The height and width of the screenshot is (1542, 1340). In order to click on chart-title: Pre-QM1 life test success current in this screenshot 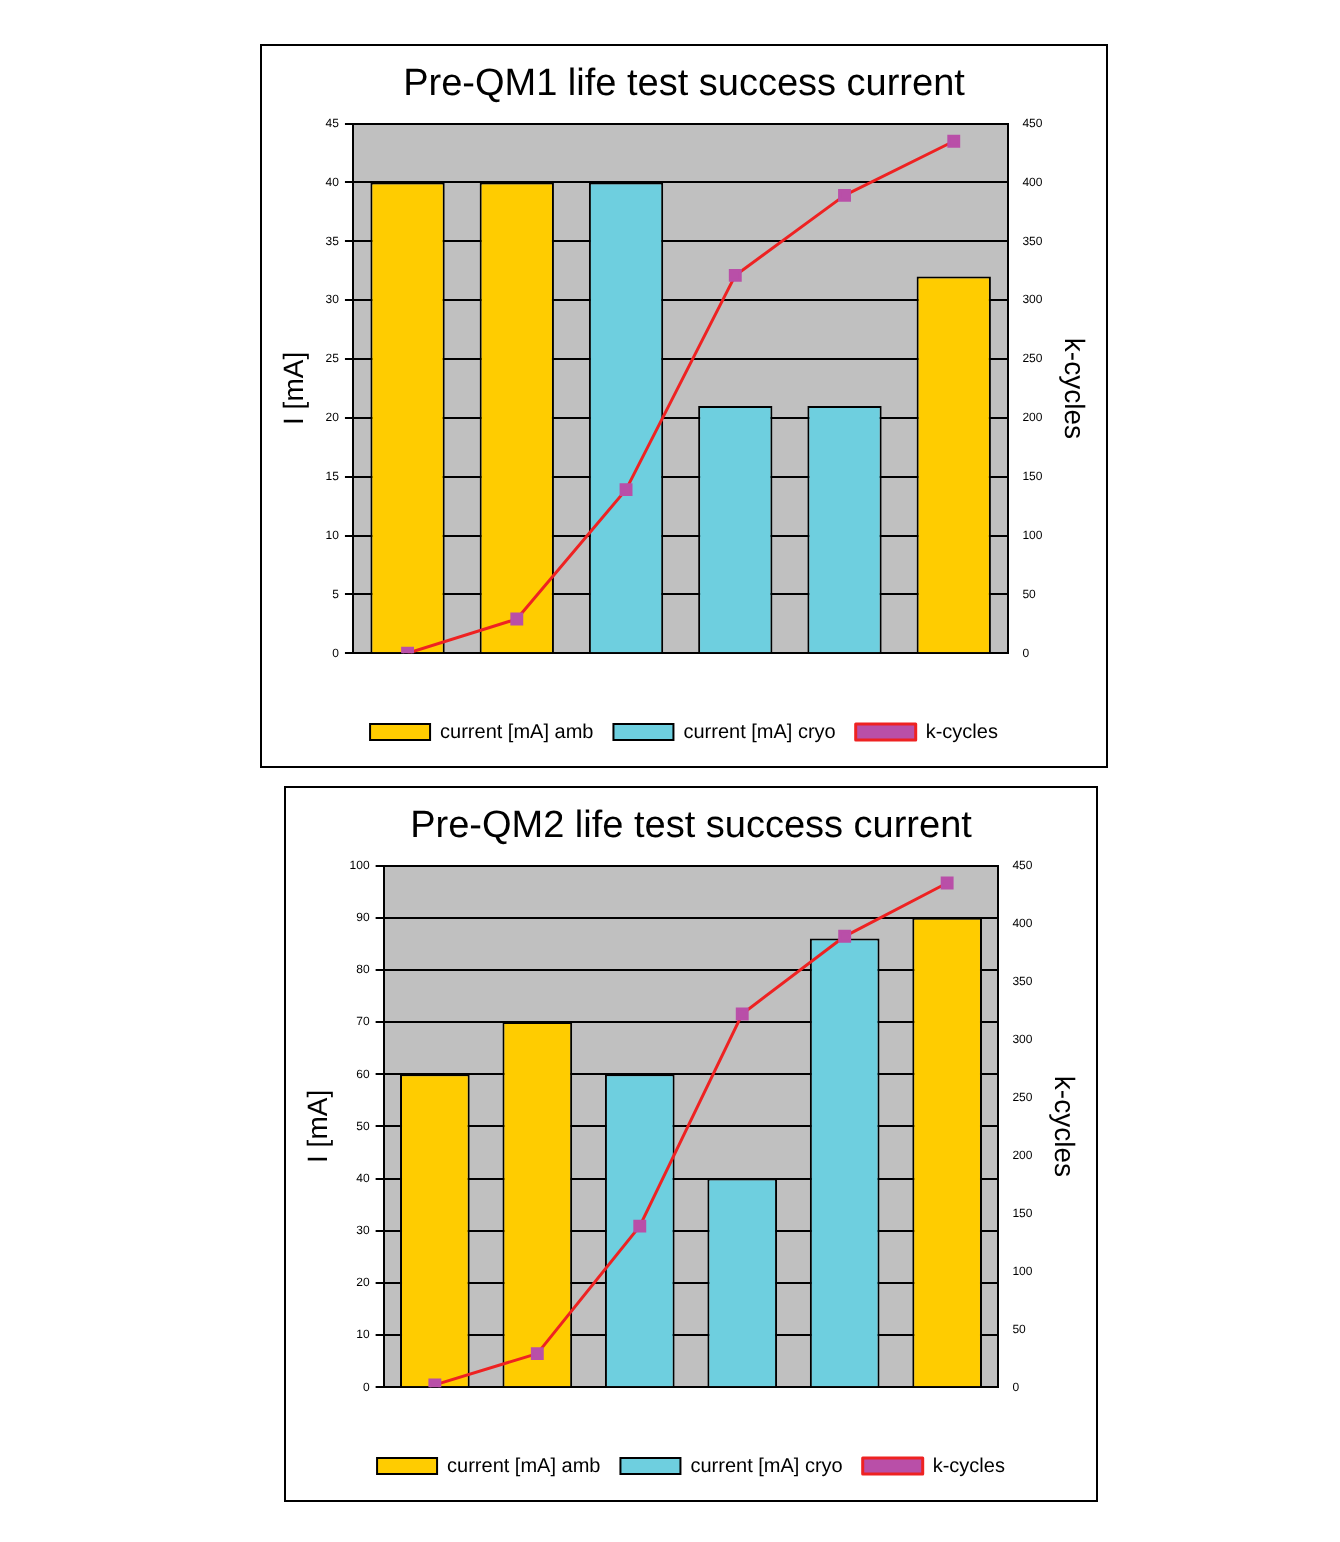, I will do `click(685, 84)`.